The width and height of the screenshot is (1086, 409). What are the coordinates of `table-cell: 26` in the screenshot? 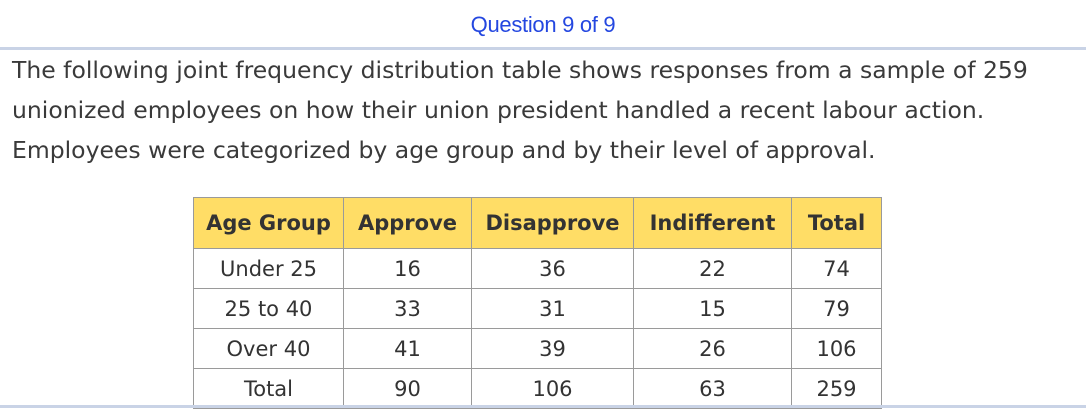 It's located at (712, 348).